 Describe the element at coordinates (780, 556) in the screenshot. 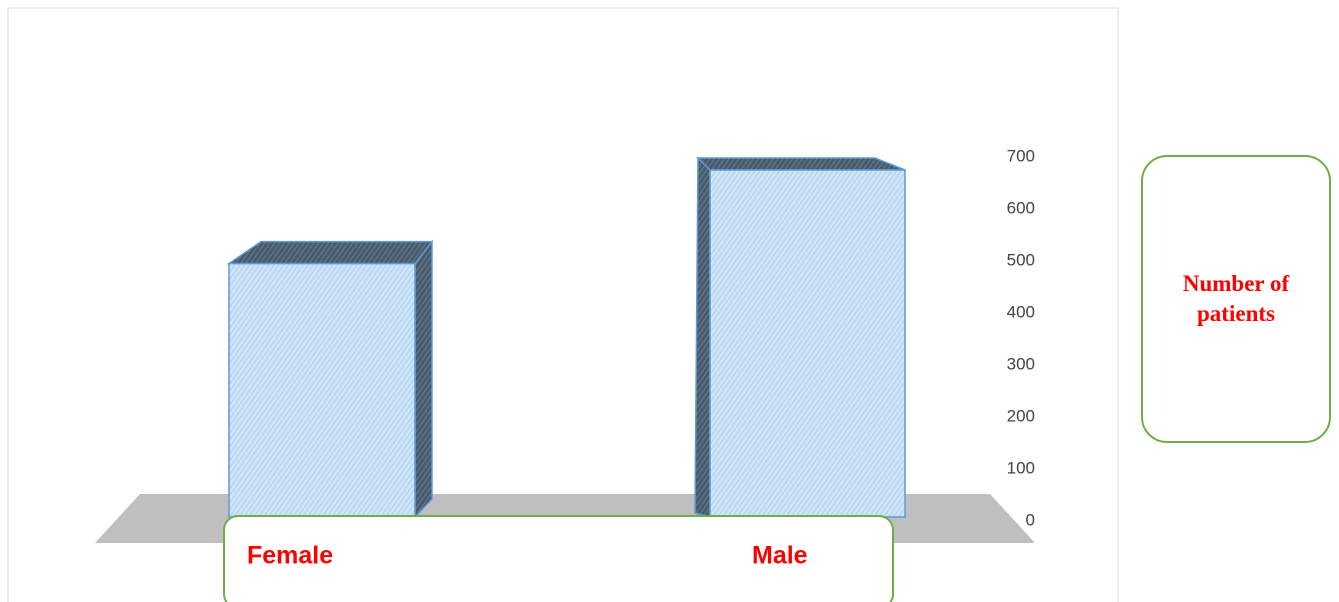

I see `x-tick-label: Male` at that location.